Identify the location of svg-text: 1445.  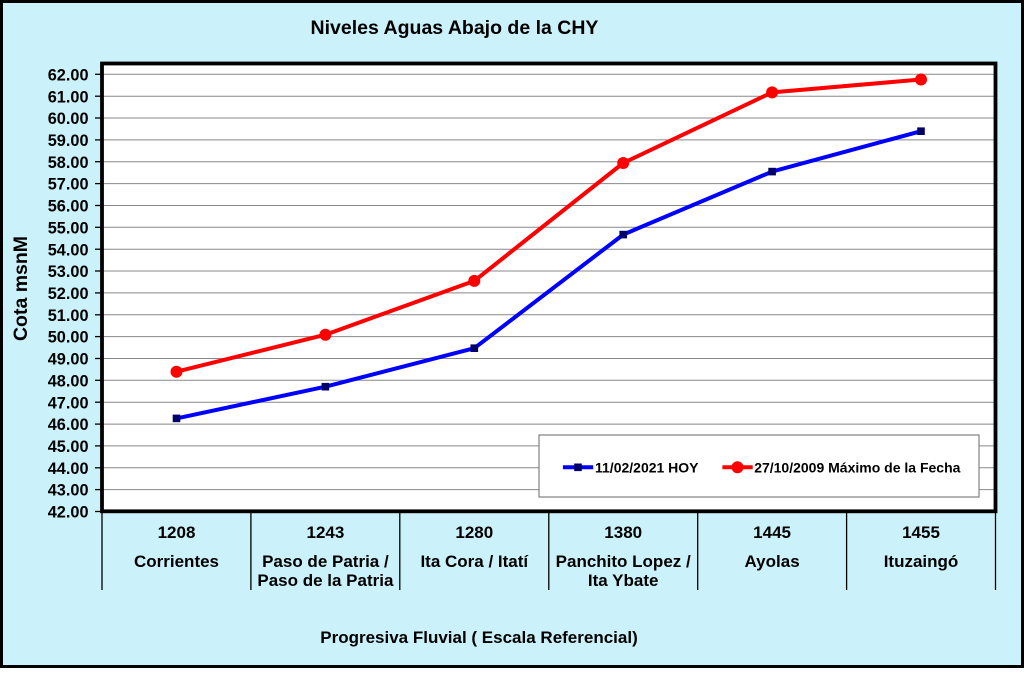
(772, 532).